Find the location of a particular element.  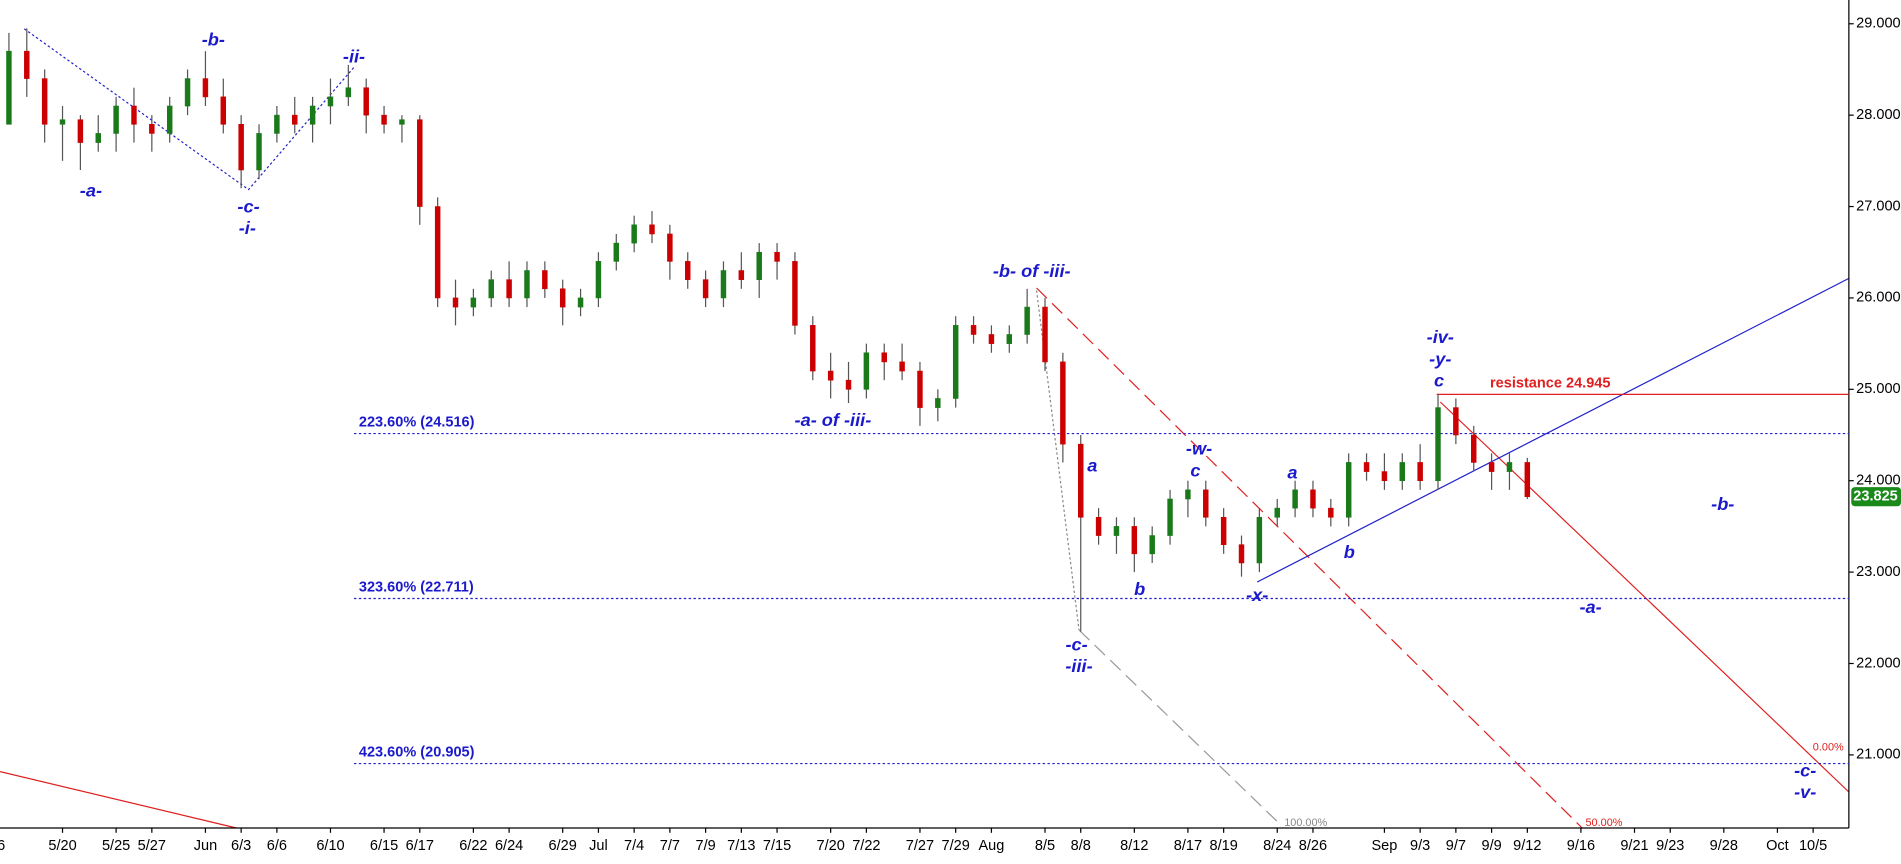

fan-label: 50.00% is located at coordinates (1603, 823).